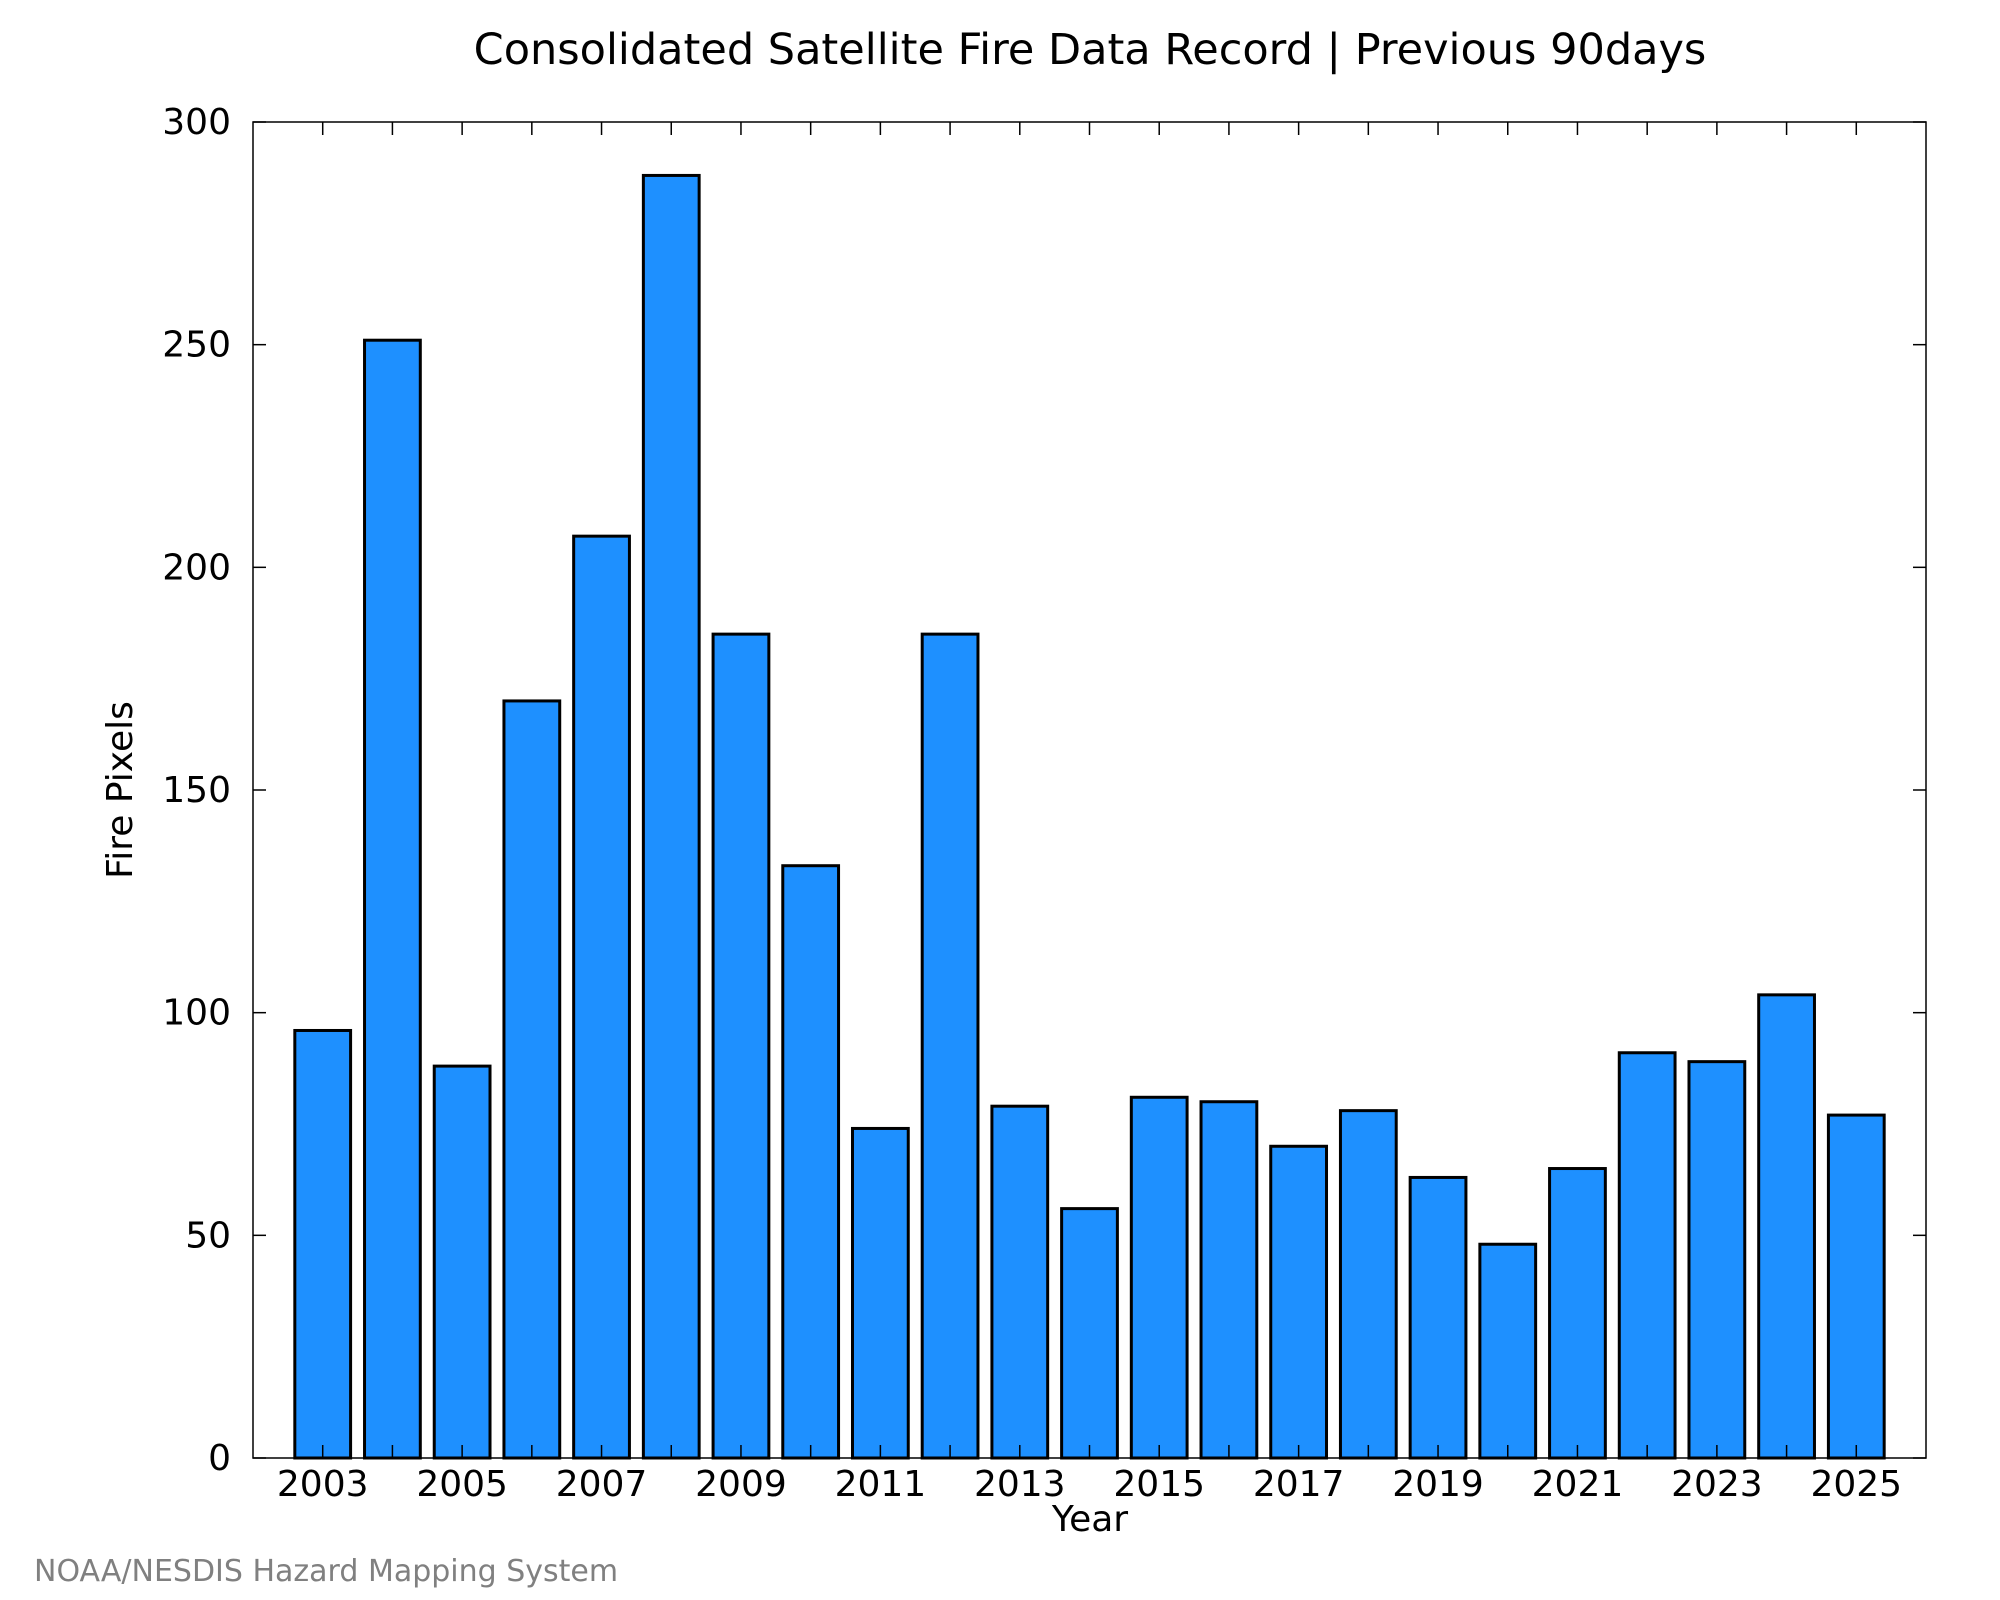 The image size is (2000, 1600). What do you see at coordinates (326, 1571) in the screenshot?
I see `credit-text: NOAA/NESDIS Hazard Mapping System` at bounding box center [326, 1571].